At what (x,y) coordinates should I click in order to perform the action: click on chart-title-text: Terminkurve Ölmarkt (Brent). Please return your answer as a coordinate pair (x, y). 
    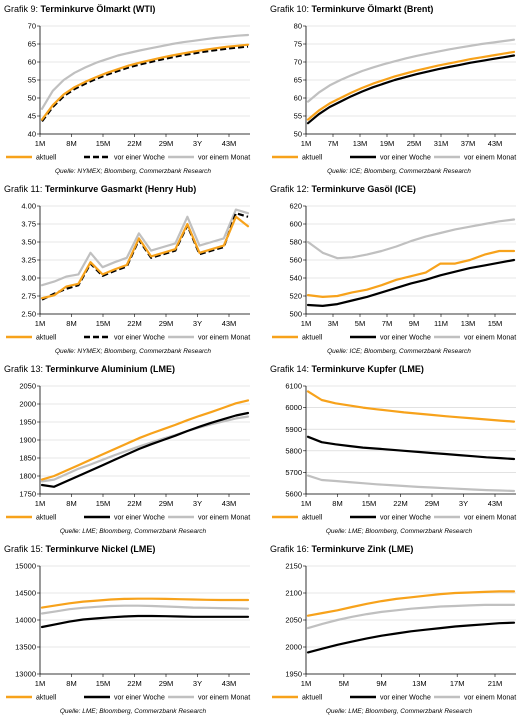
    Looking at the image, I should click on (372, 9).